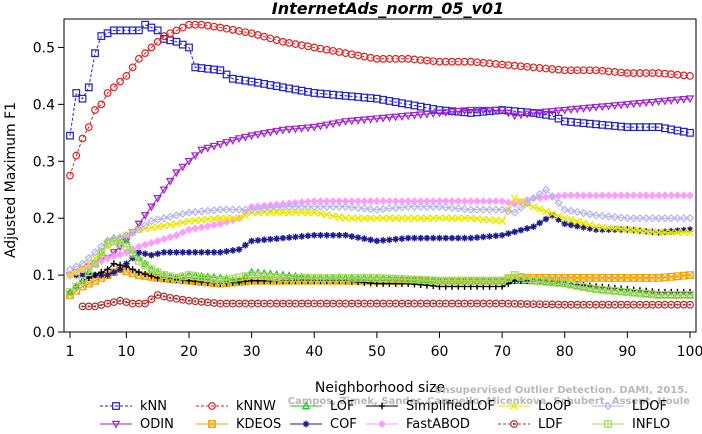  I want to click on y-tick-label: 0.4, so click(44, 105).